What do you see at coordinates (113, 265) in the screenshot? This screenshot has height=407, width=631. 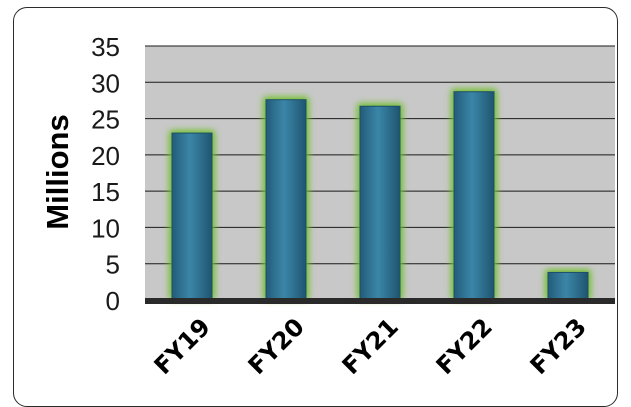 I see `y-tick-label: 5` at bounding box center [113, 265].